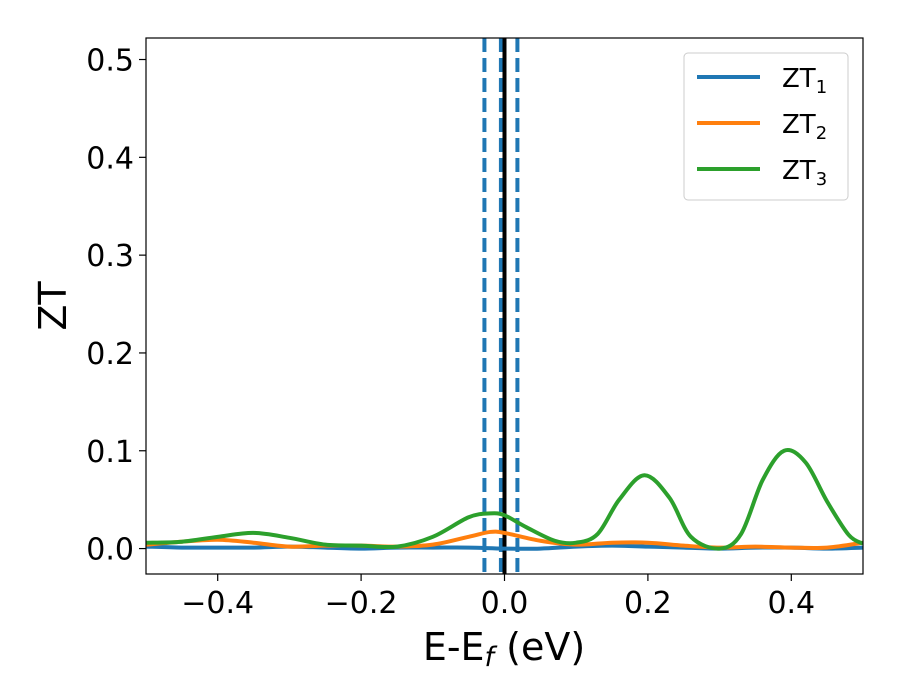 This screenshot has height=700, width=900. I want to click on y-axis-ticks: 0.0 0.1 0.2 0.3 0.4 0.5, so click(116, 306).